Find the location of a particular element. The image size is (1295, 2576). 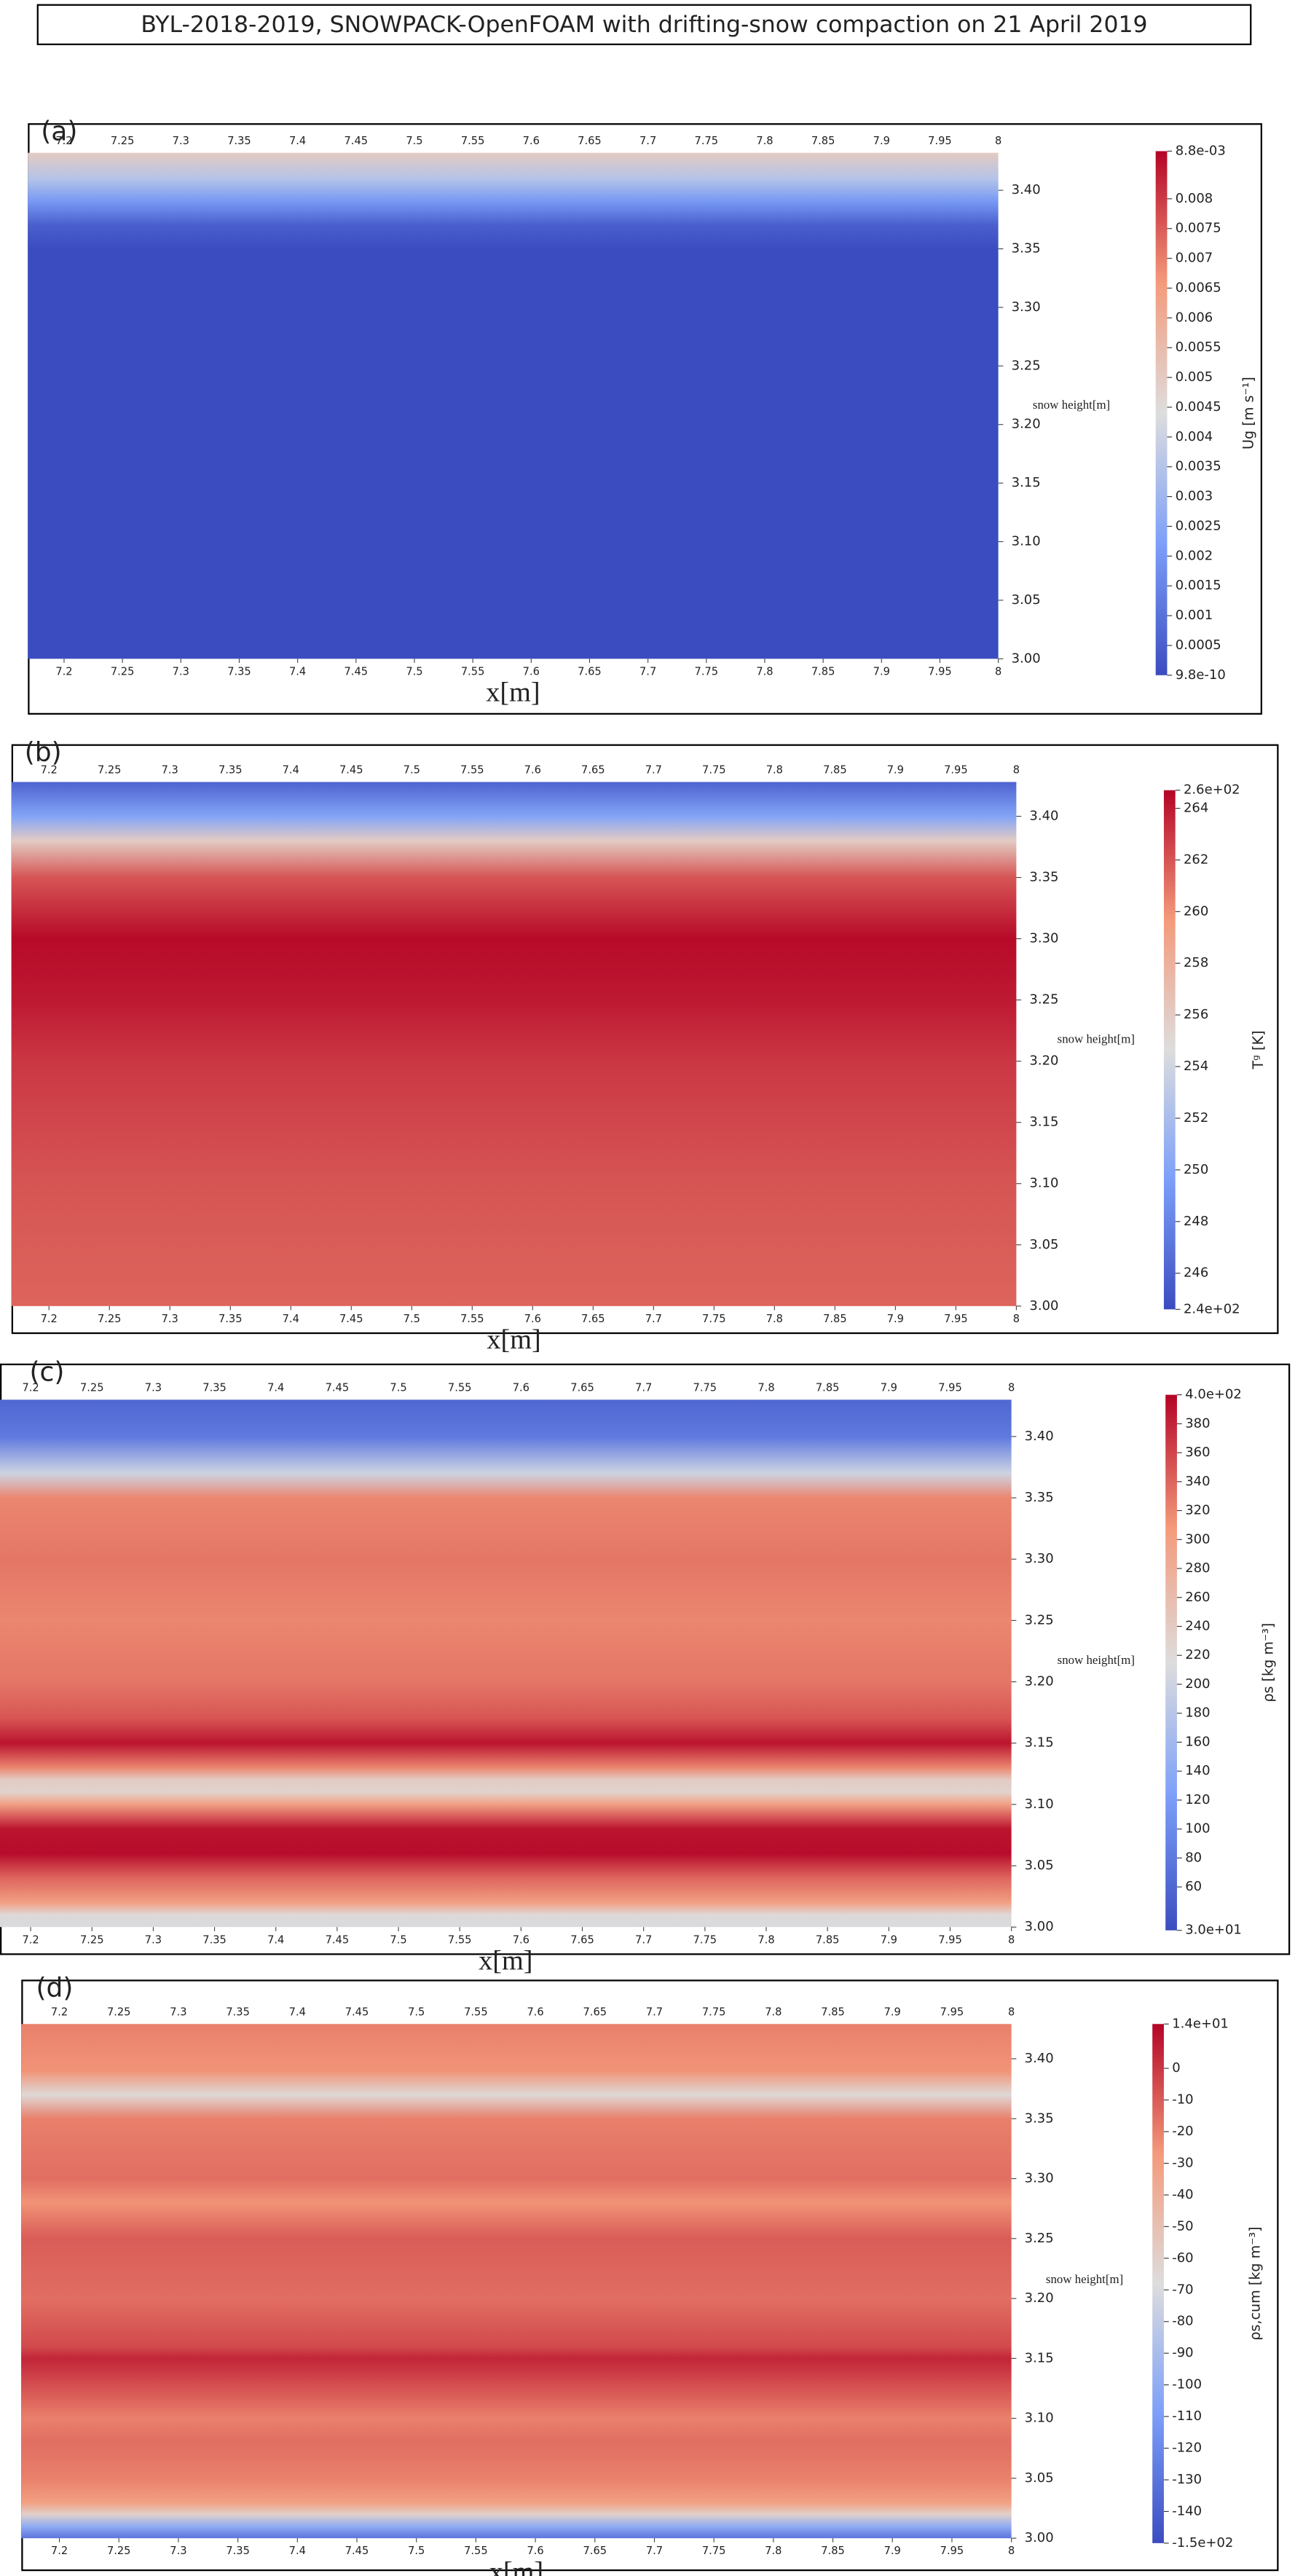

x-tick-label-top: 7.75 is located at coordinates (714, 770).